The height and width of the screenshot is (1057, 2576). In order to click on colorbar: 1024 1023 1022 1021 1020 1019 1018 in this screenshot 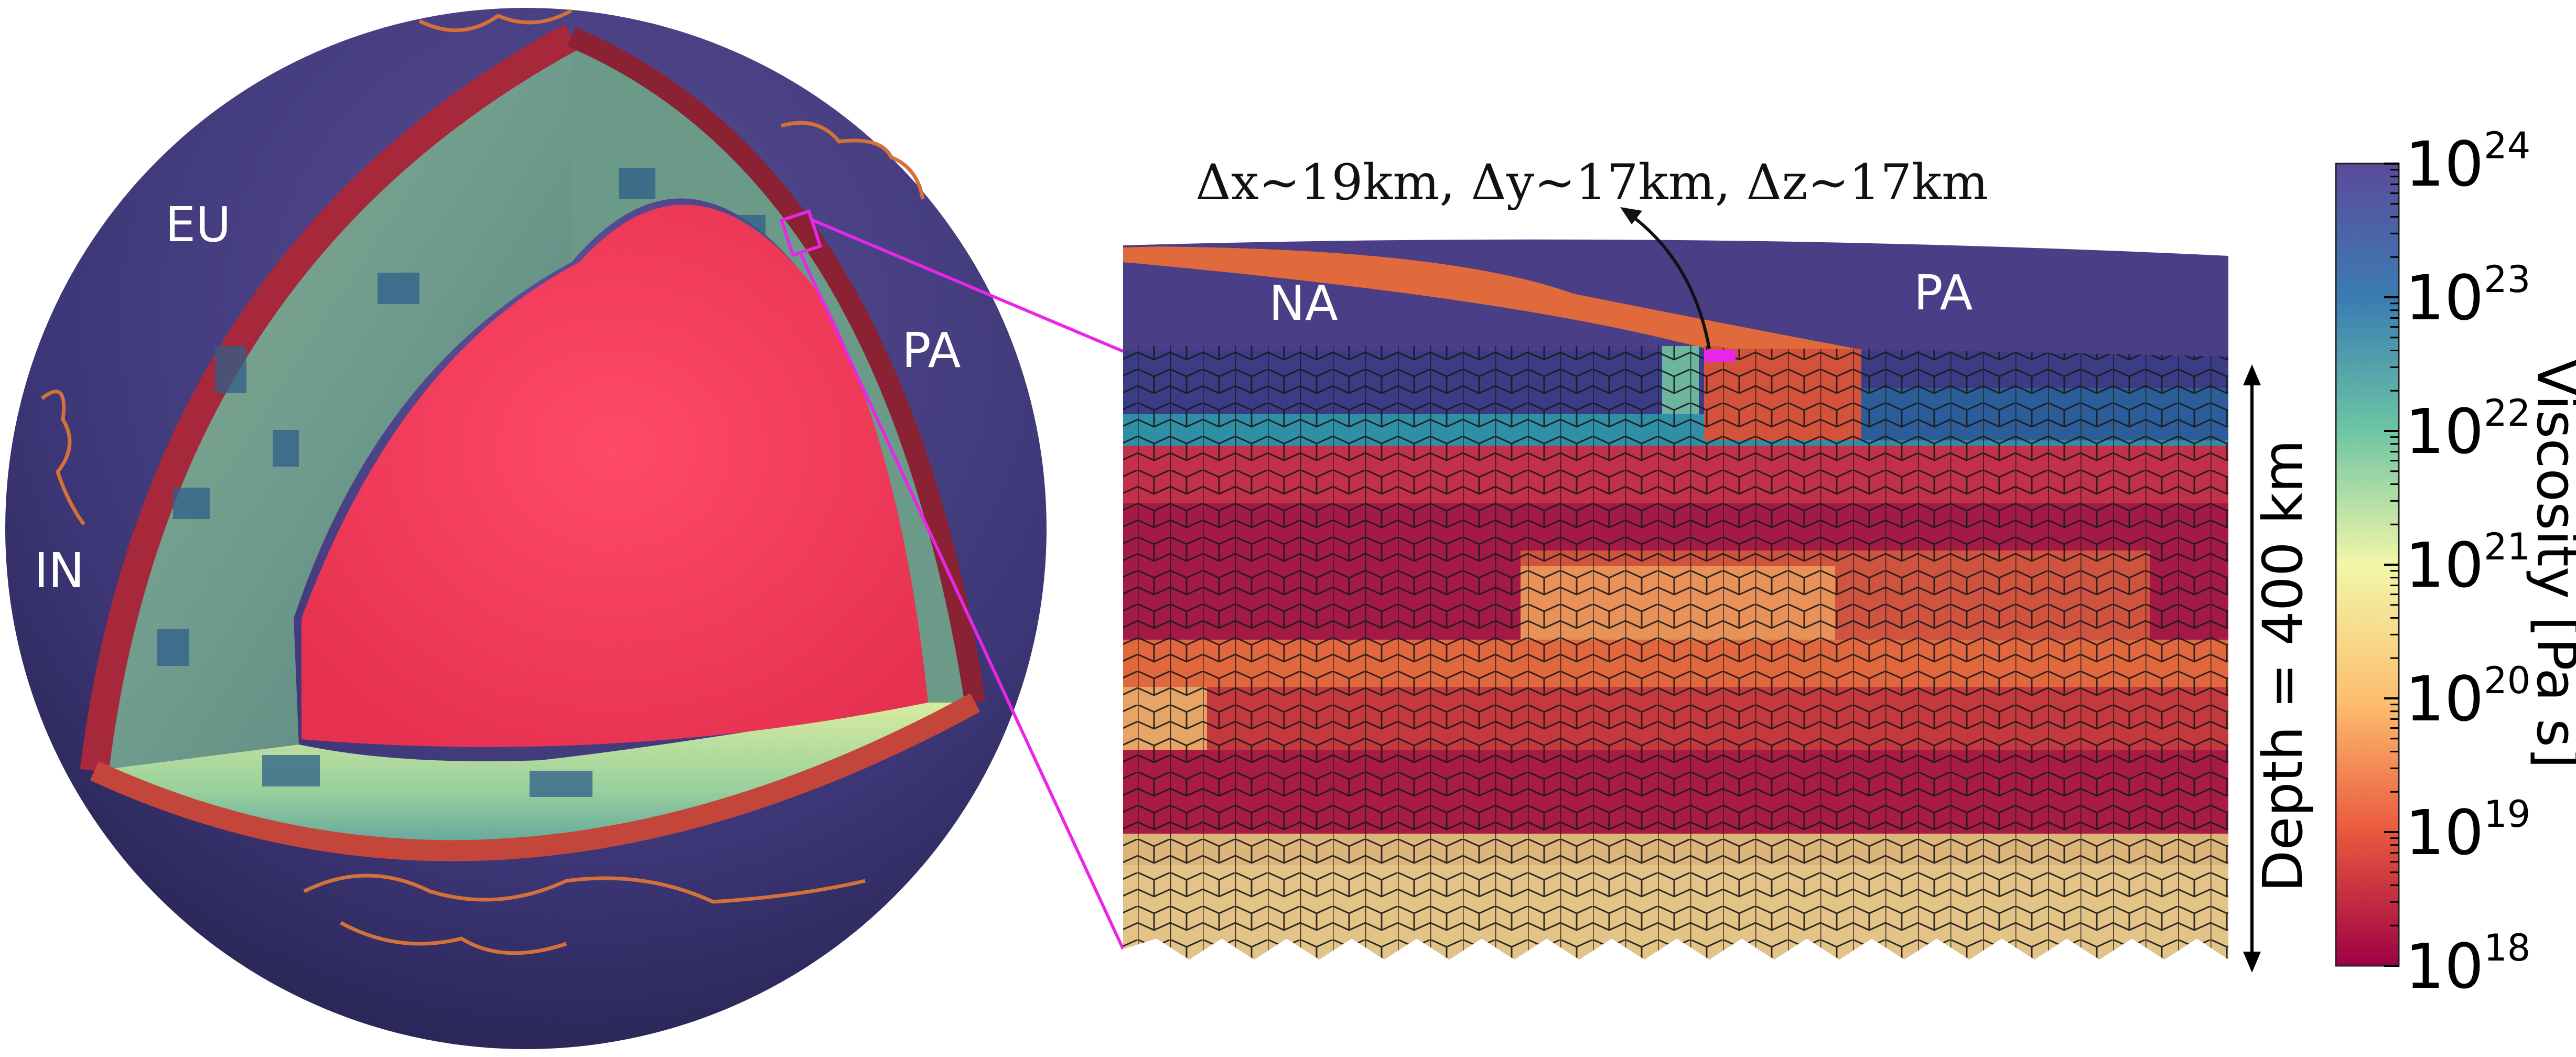, I will do `click(2432, 563)`.